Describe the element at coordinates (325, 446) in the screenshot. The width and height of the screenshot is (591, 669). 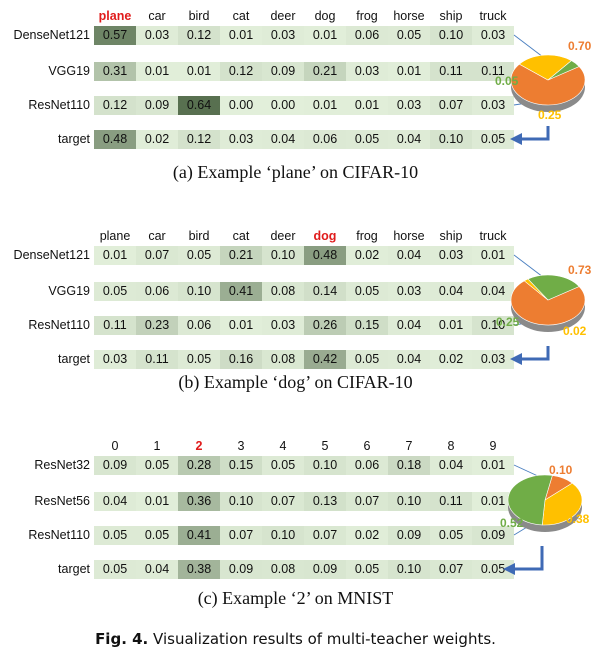
I see `column-header: 5` at that location.